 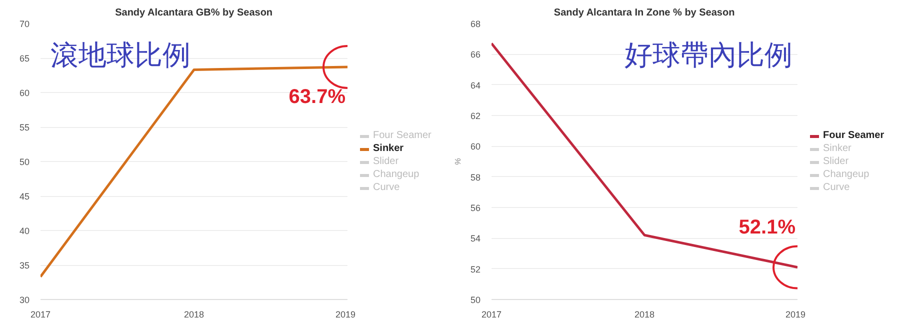 What do you see at coordinates (24, 127) in the screenshot?
I see `y-tick-label: 55` at bounding box center [24, 127].